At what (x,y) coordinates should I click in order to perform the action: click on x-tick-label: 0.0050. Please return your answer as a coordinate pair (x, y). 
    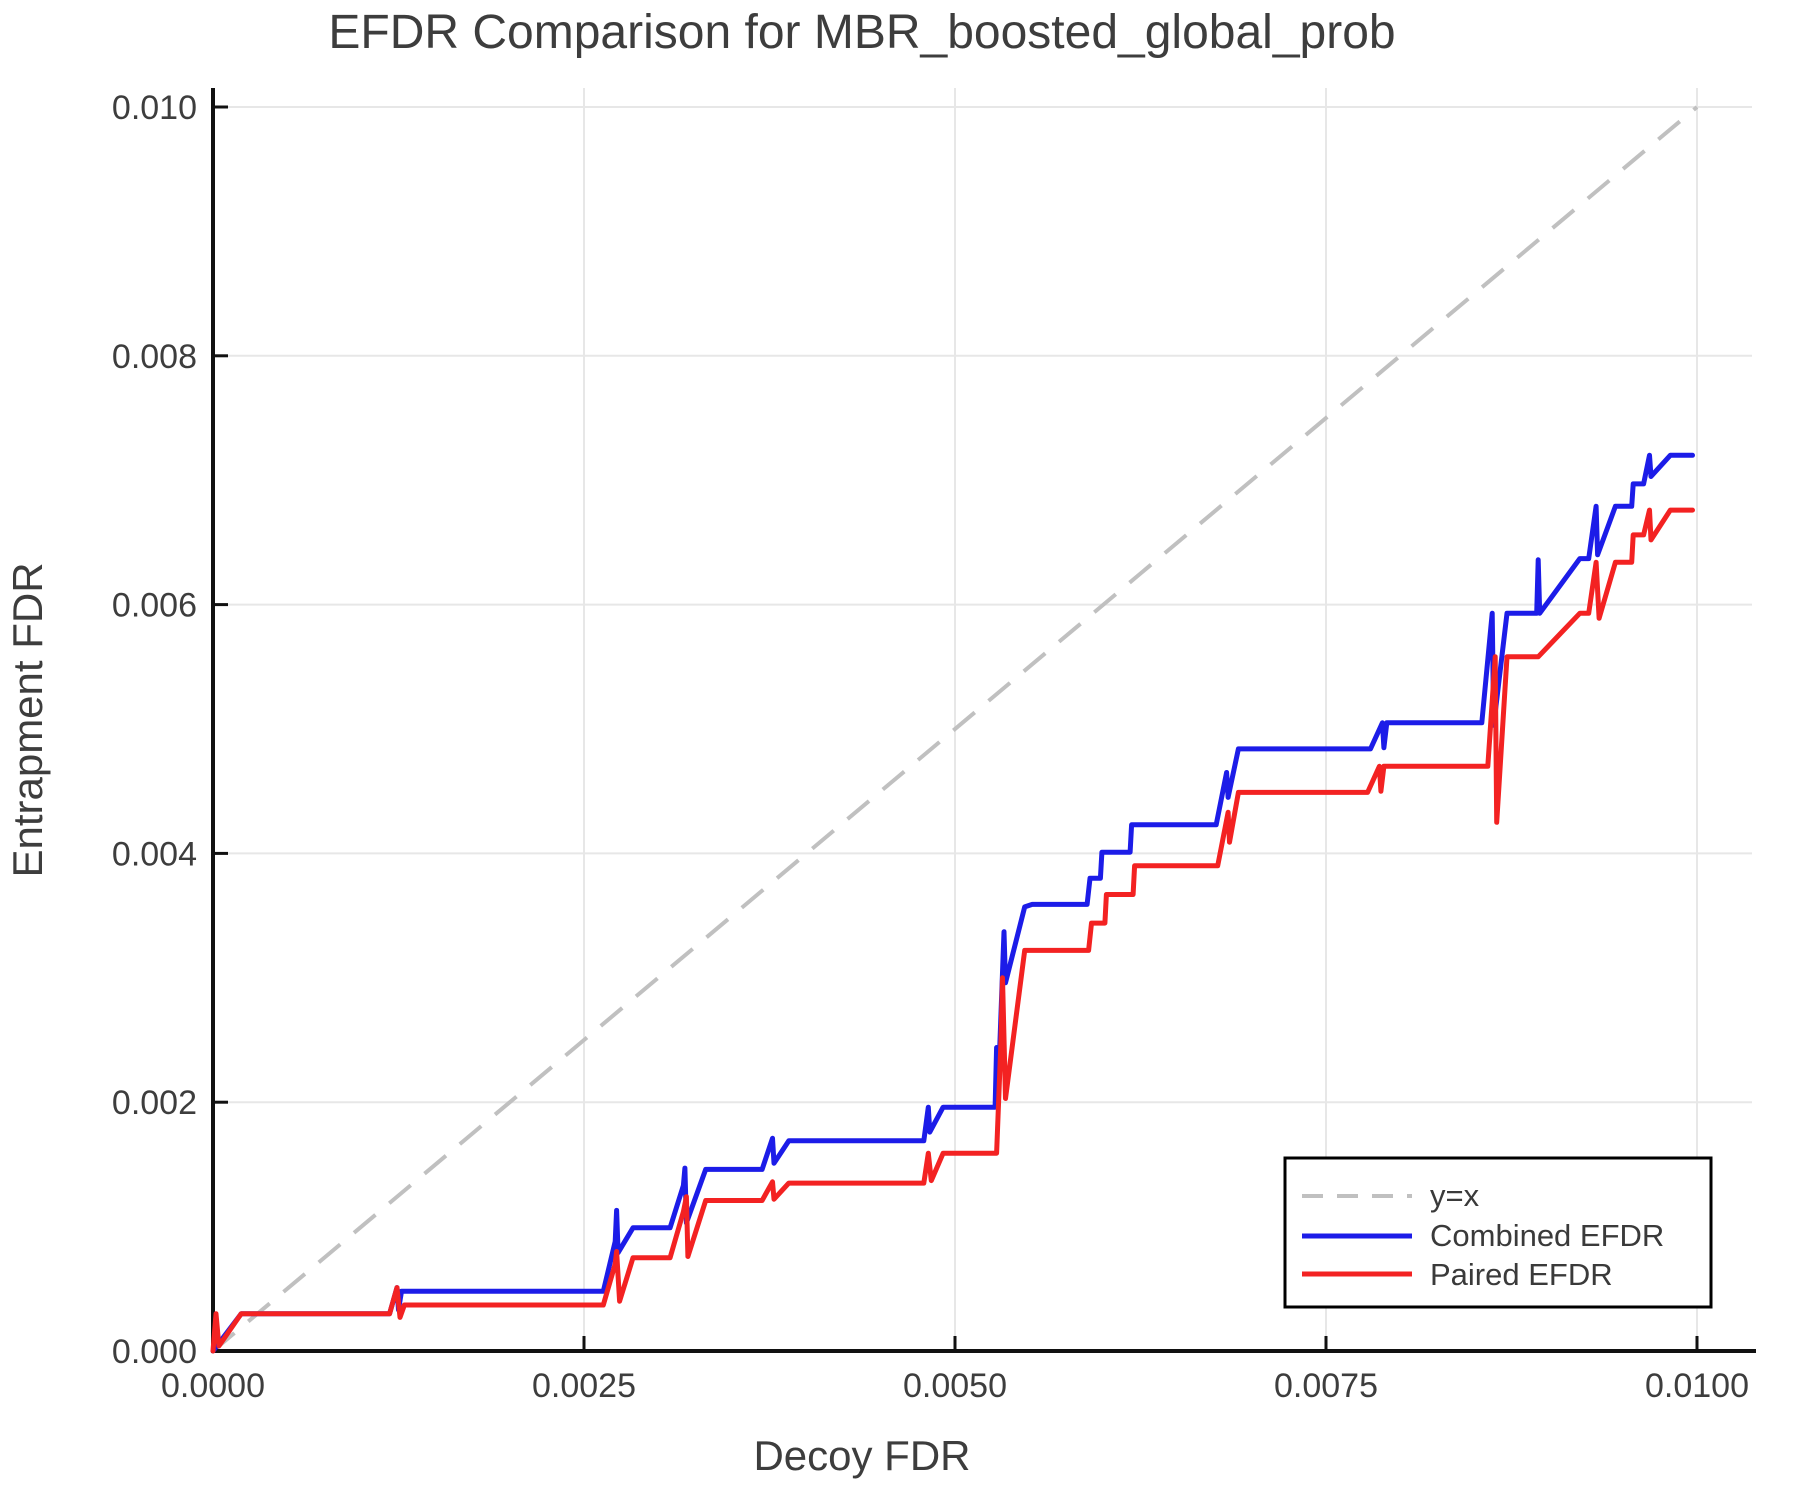
    Looking at the image, I should click on (955, 1386).